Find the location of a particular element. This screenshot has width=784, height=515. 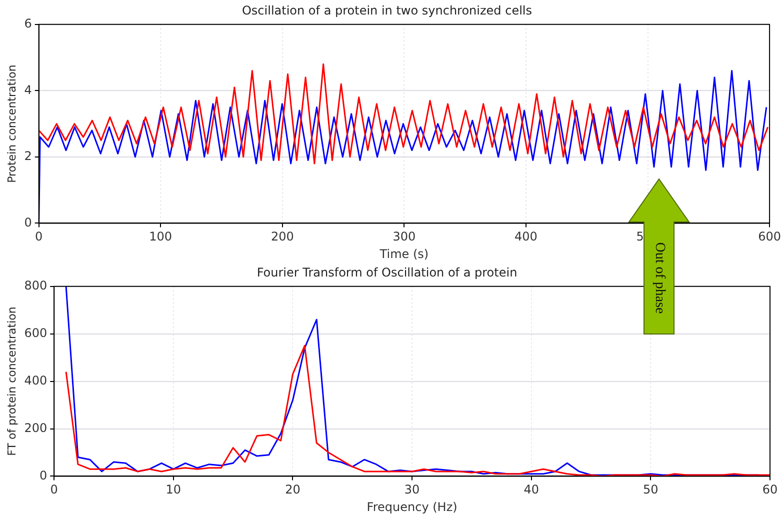

x-tick-label: 60 is located at coordinates (770, 489).